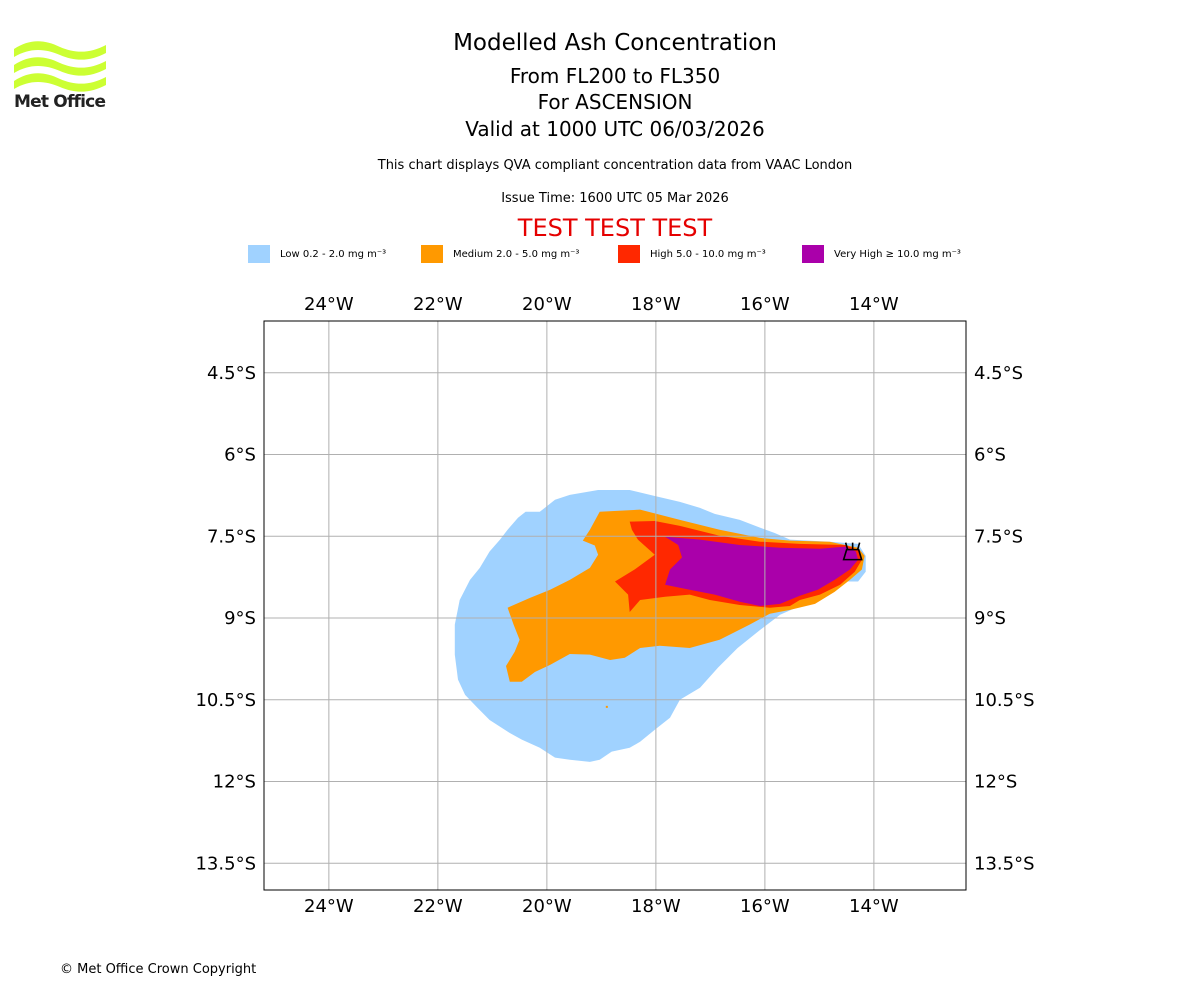 The height and width of the screenshot is (1000, 1200). I want to click on y-tick-label-right: 4.5°S, so click(998, 373).